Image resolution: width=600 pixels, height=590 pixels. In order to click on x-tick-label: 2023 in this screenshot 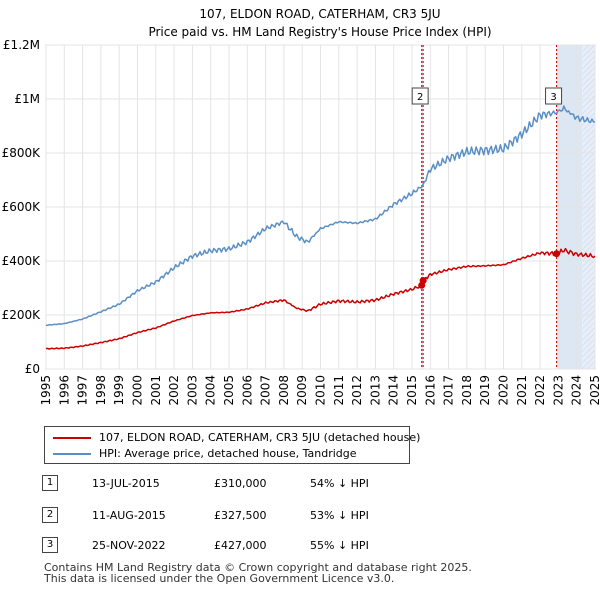, I will do `click(558, 390)`.